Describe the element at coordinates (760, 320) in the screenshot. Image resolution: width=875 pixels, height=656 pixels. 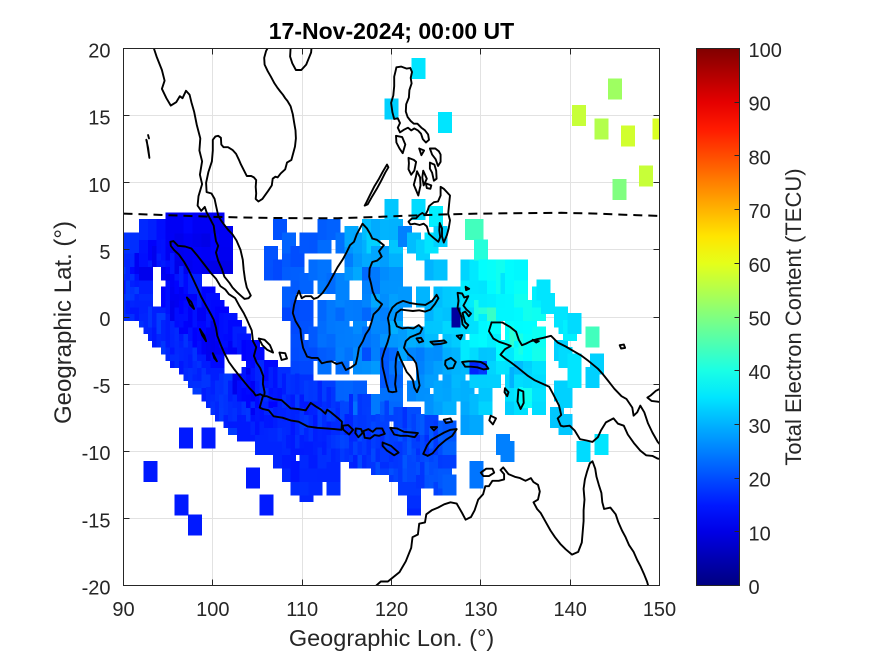
I see `svg-text: 50` at that location.